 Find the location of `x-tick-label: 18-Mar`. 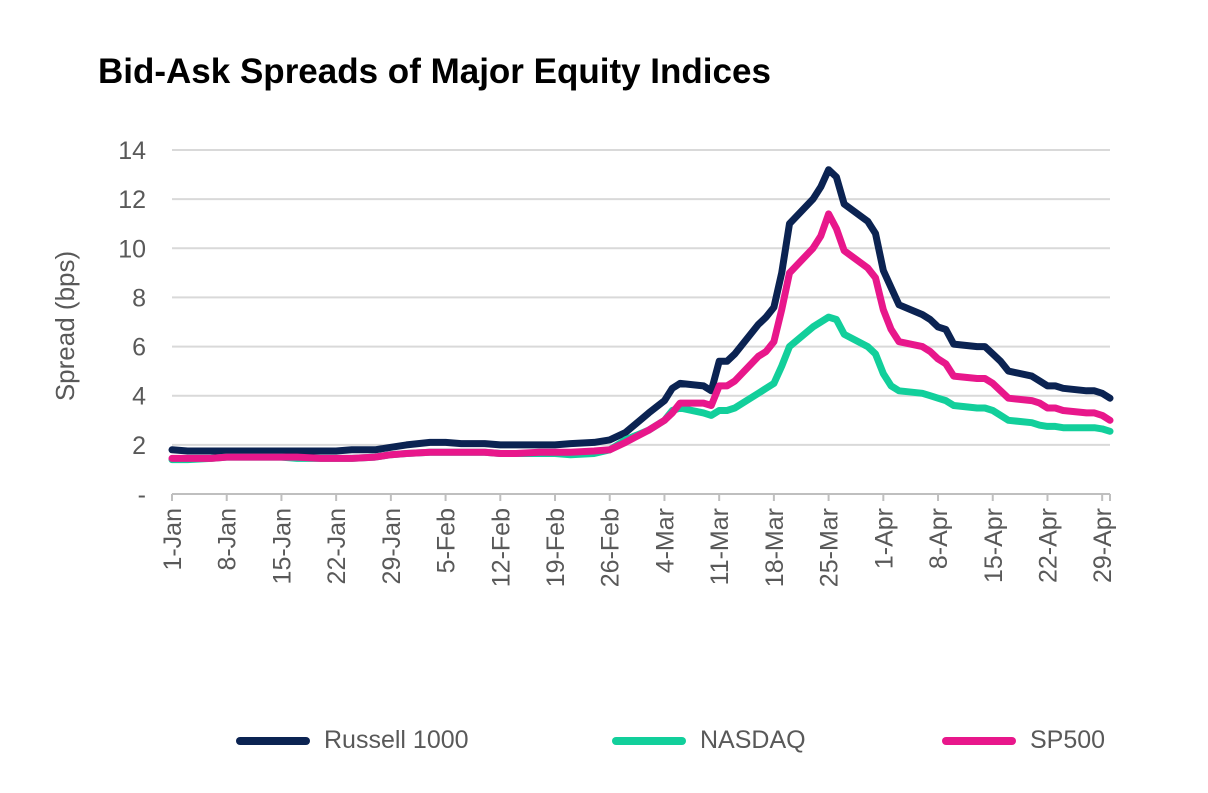

x-tick-label: 18-Mar is located at coordinates (775, 547).